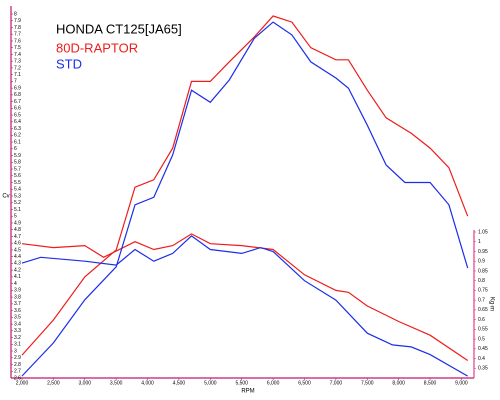 The width and height of the screenshot is (500, 400). I want to click on y-tick-label: 6.1, so click(17, 142).